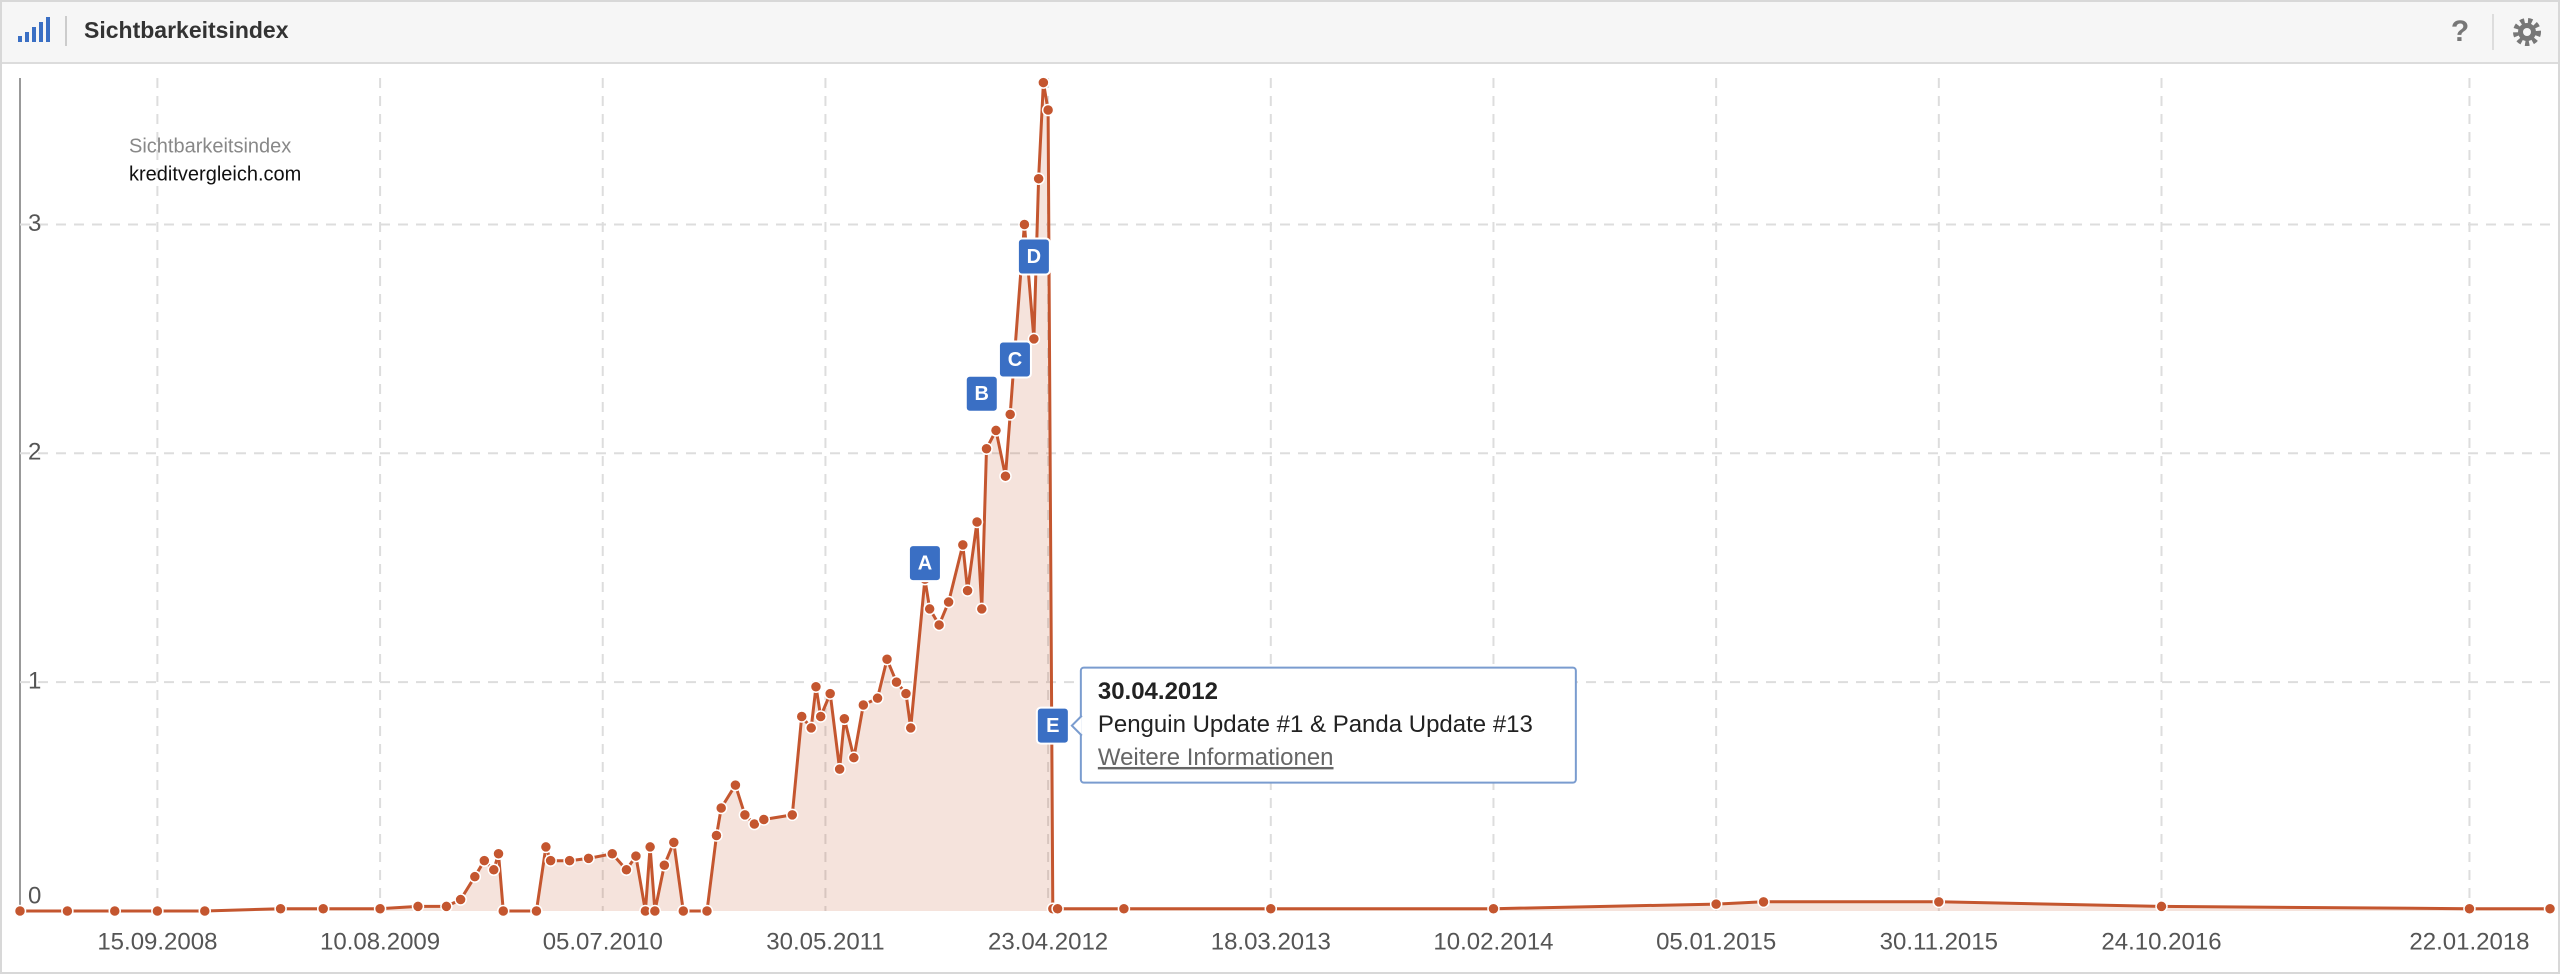  Describe the element at coordinates (1939, 941) in the screenshot. I see `x-tick-label: 30.11.2015` at that location.